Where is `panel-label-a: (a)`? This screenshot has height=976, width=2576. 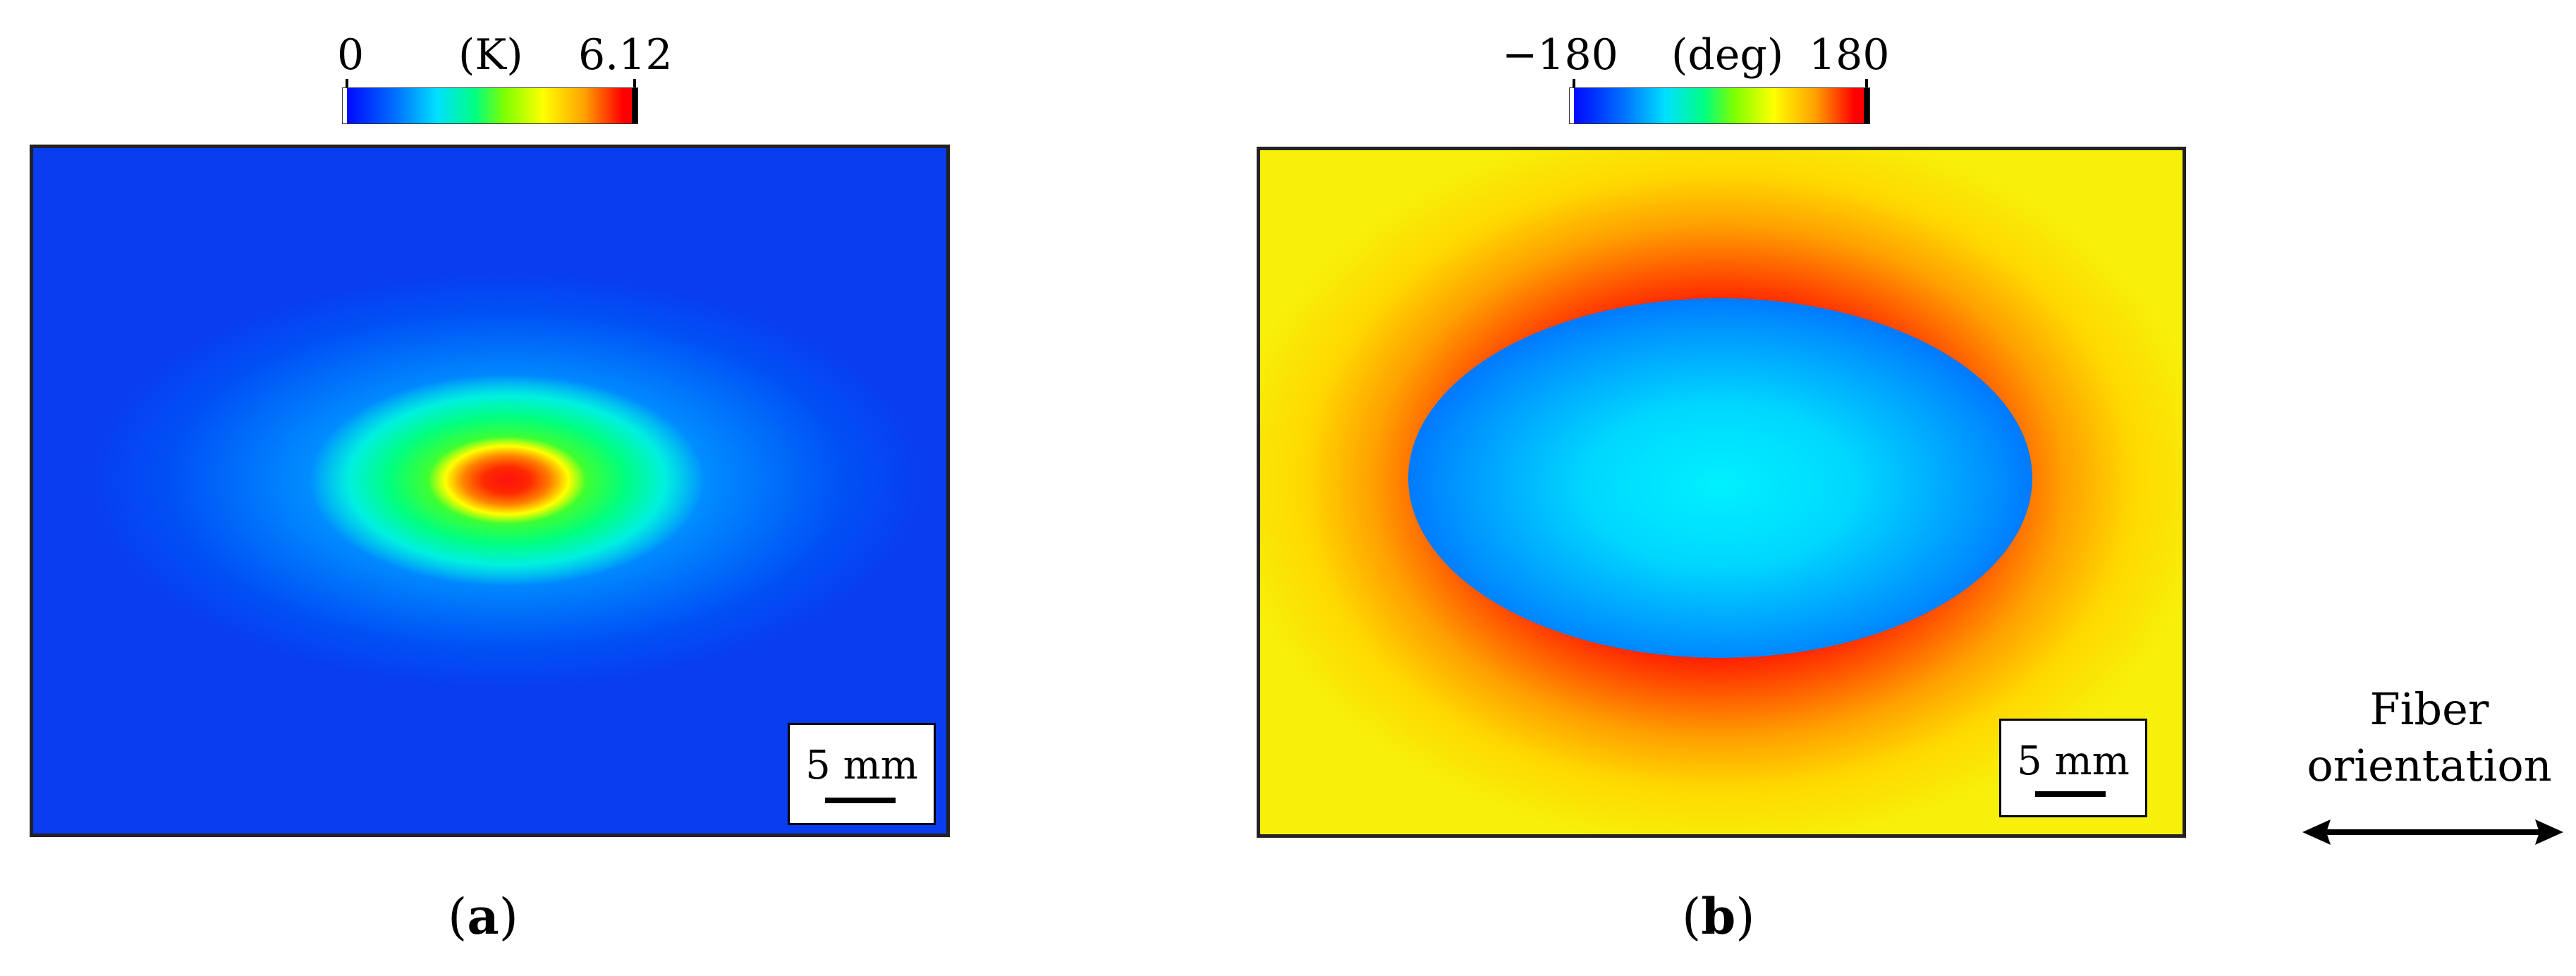 panel-label-a: (a) is located at coordinates (483, 916).